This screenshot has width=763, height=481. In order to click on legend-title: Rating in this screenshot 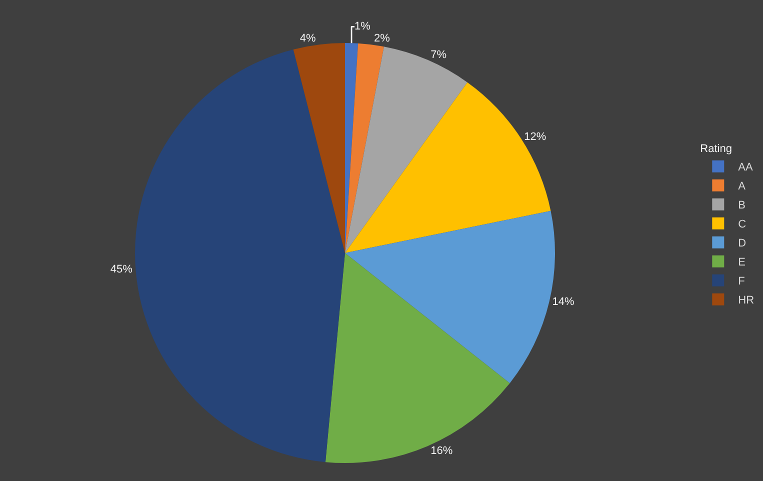, I will do `click(716, 148)`.